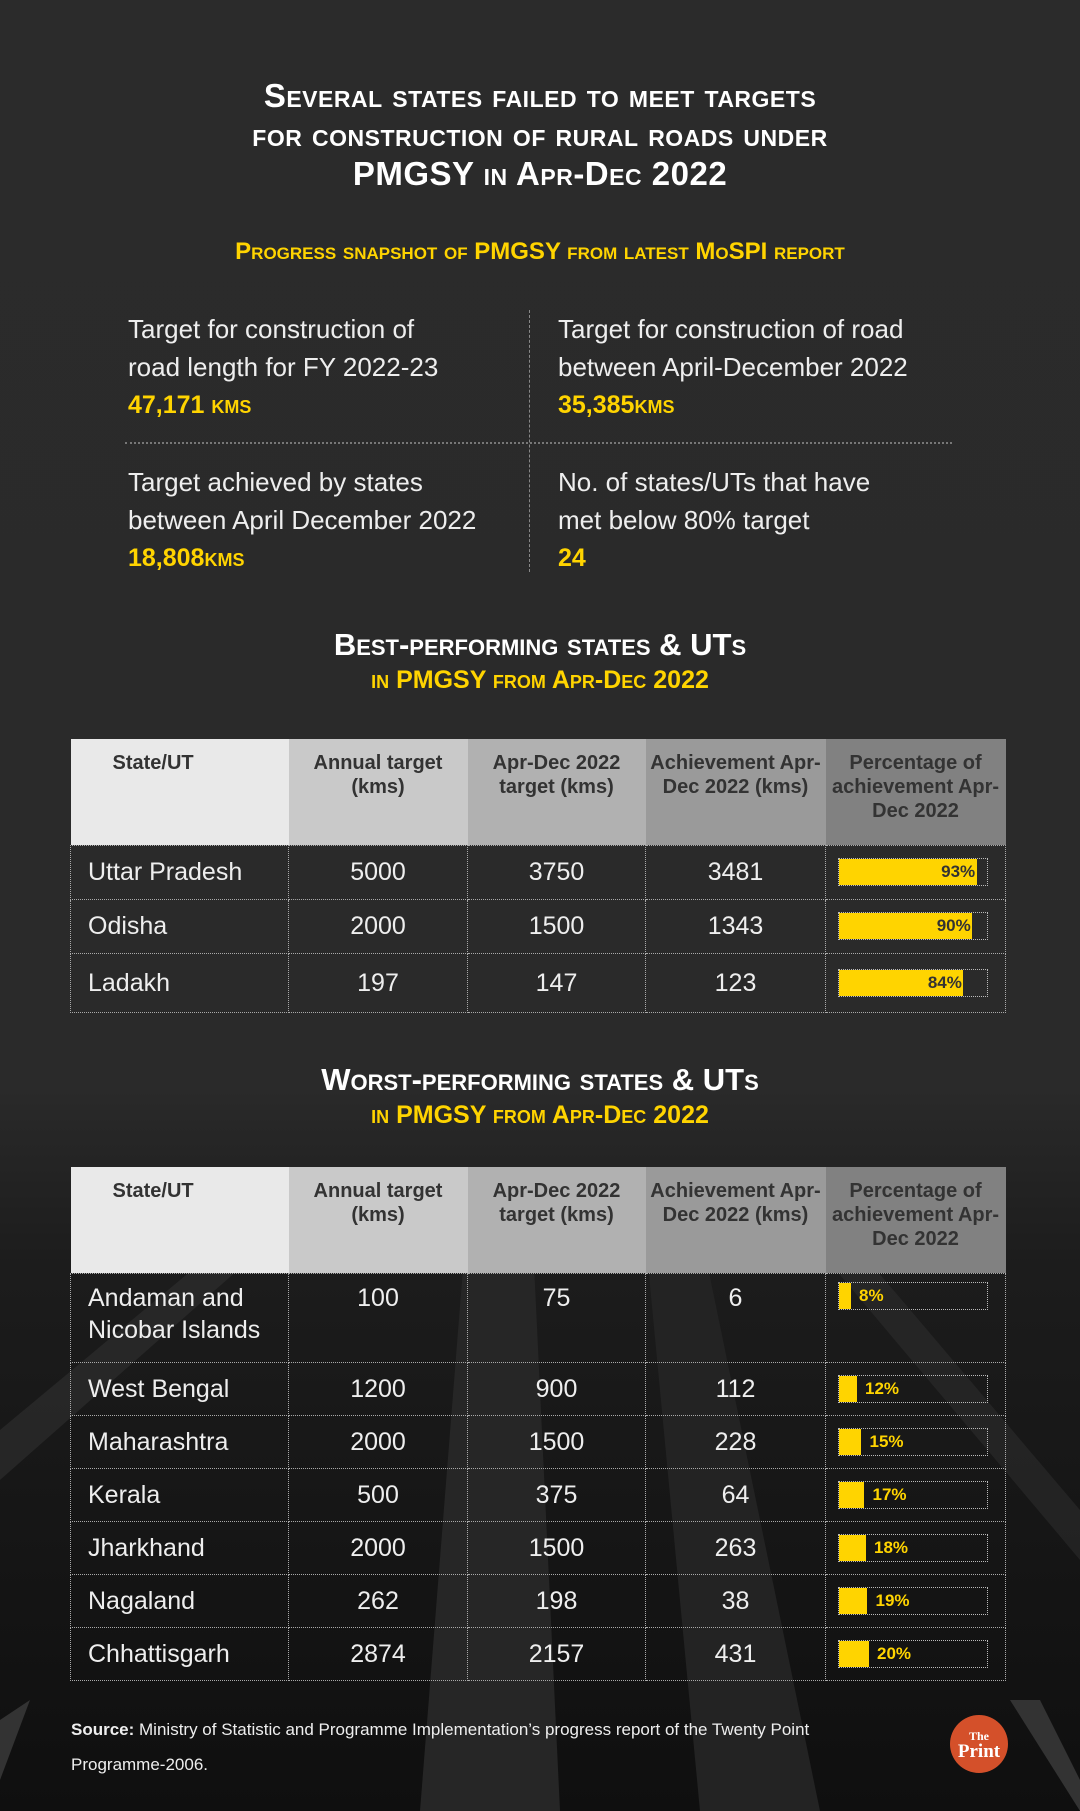 Image resolution: width=1080 pixels, height=1811 pixels. Describe the element at coordinates (735, 1317) in the screenshot. I see `value-cell: 6` at that location.